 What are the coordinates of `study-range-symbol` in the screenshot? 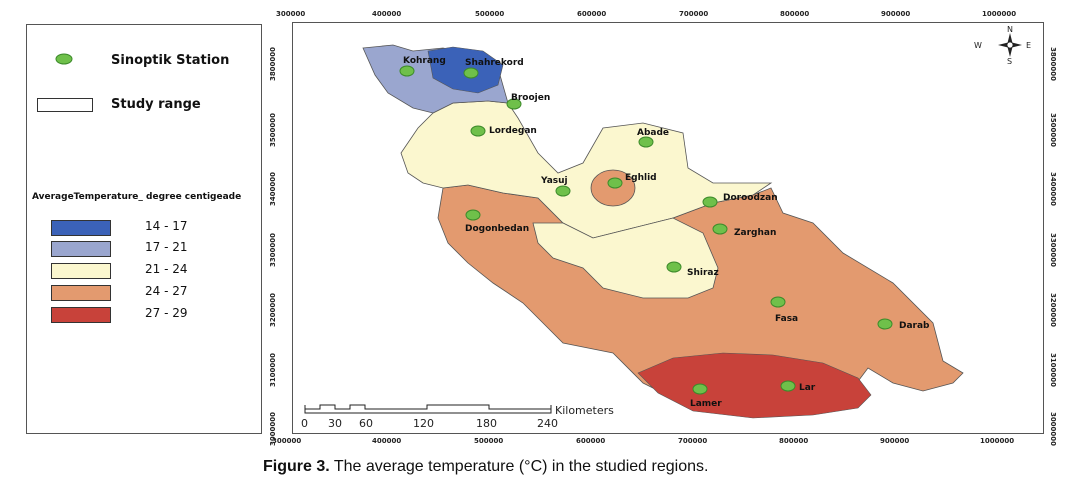 It's located at (65, 105).